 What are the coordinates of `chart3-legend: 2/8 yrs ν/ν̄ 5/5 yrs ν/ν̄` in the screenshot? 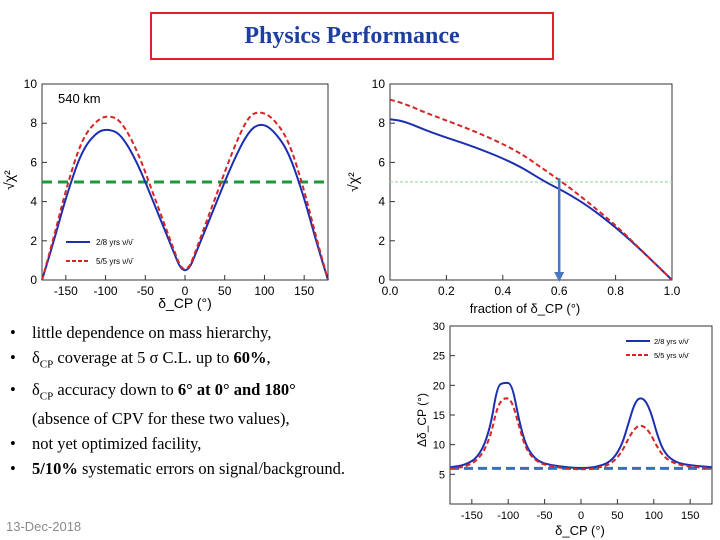 It's located at (657, 348).